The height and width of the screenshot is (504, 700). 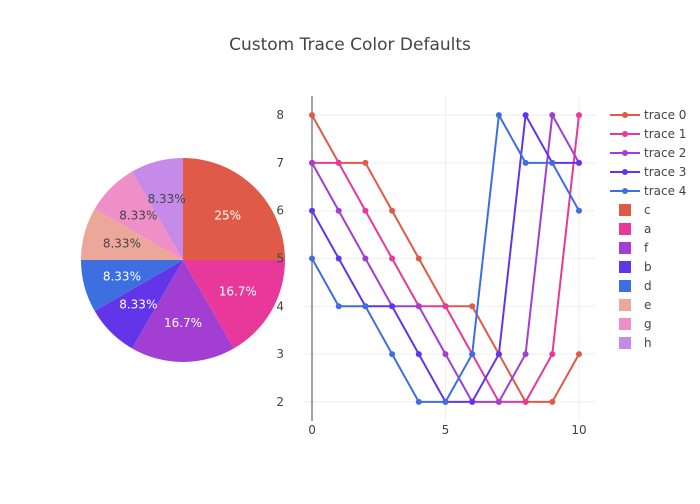 What do you see at coordinates (635, 305) in the screenshot?
I see `legend-item-e: e` at bounding box center [635, 305].